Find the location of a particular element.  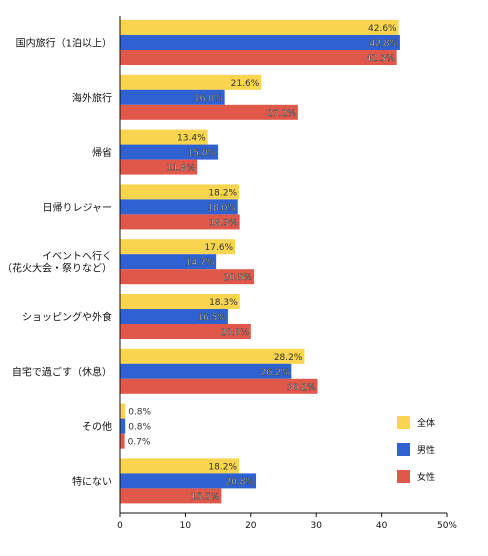

data-label: 28.2% is located at coordinates (288, 358).